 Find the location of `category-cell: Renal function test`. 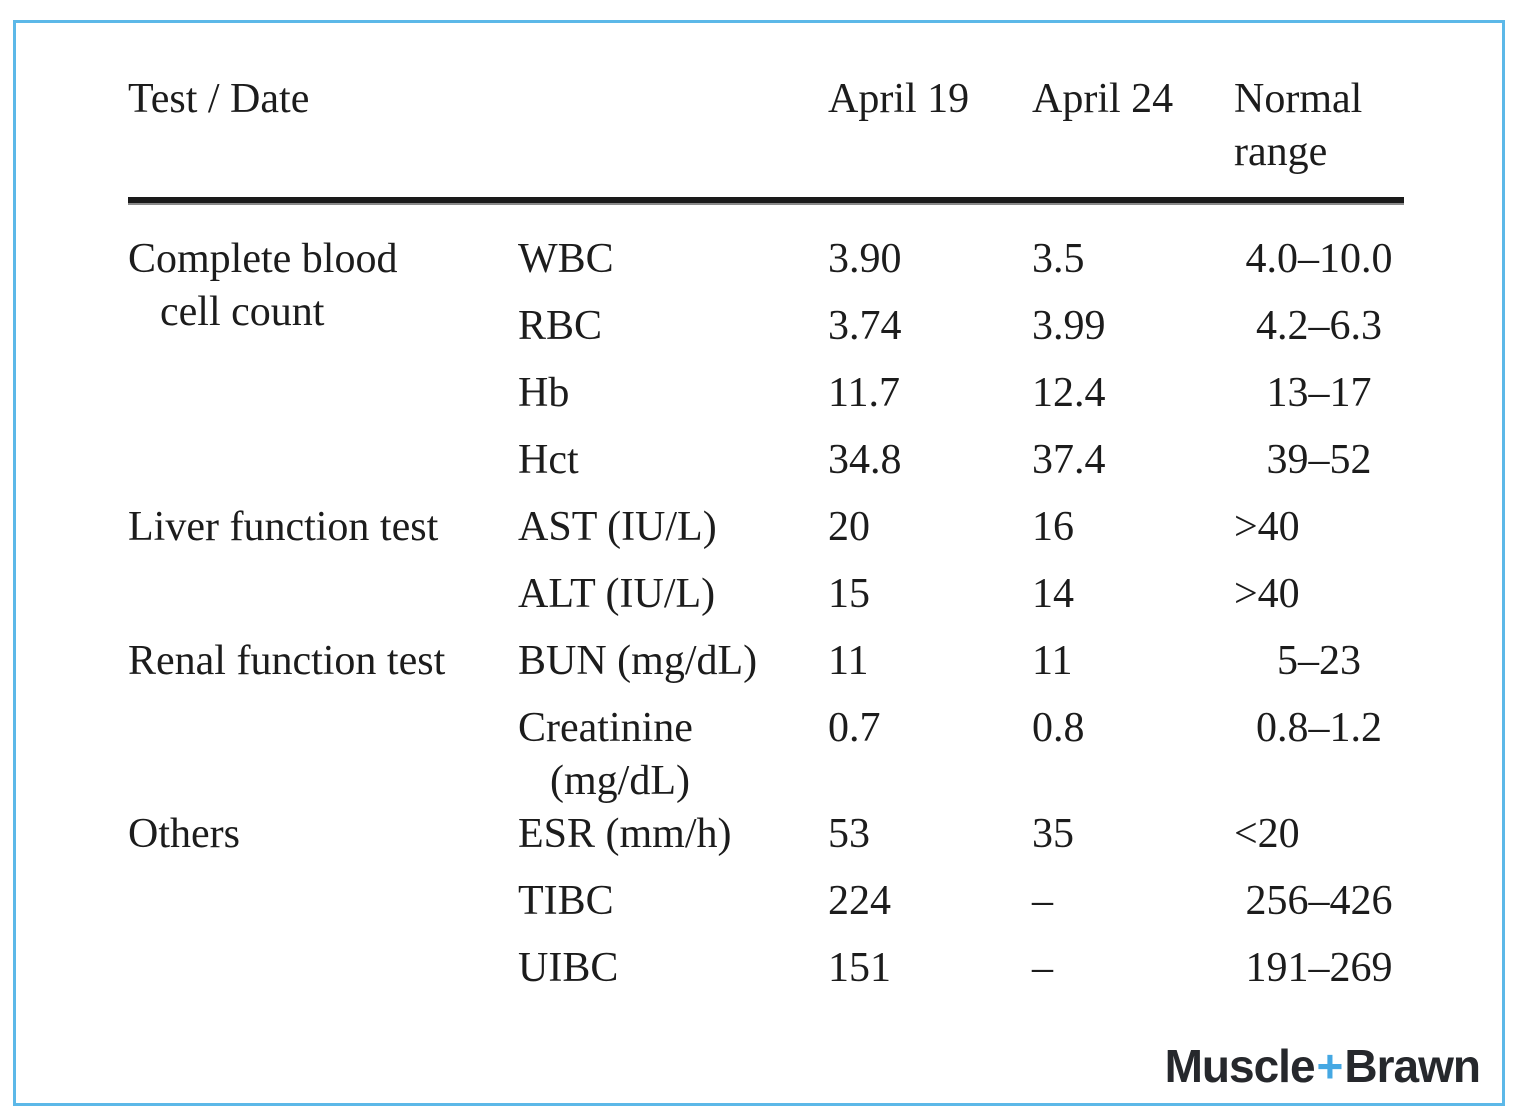

category-cell: Renal function test is located at coordinates (323, 661).